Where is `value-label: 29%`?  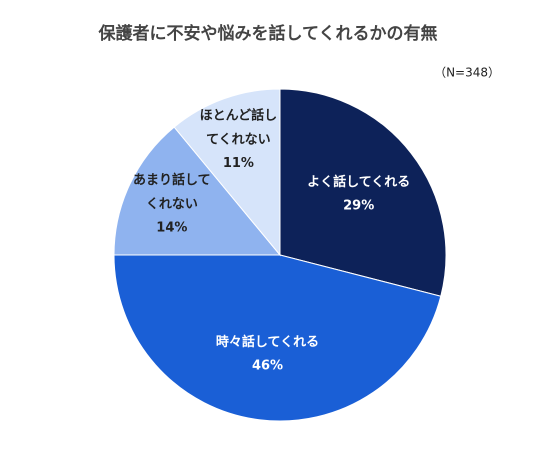 value-label: 29% is located at coordinates (358, 205).